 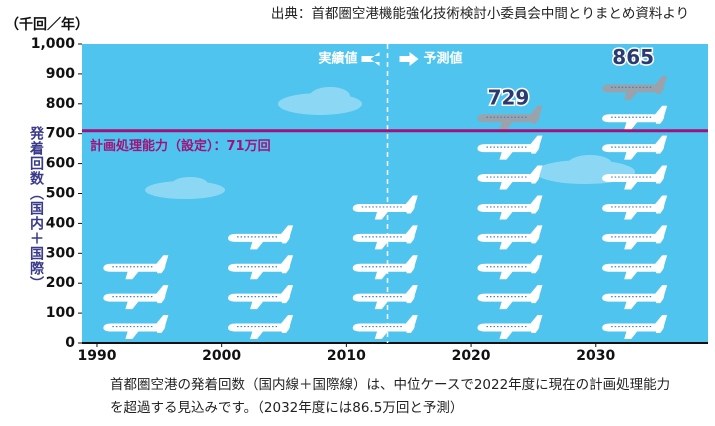 I want to click on value-label: 865, so click(x=633, y=57).